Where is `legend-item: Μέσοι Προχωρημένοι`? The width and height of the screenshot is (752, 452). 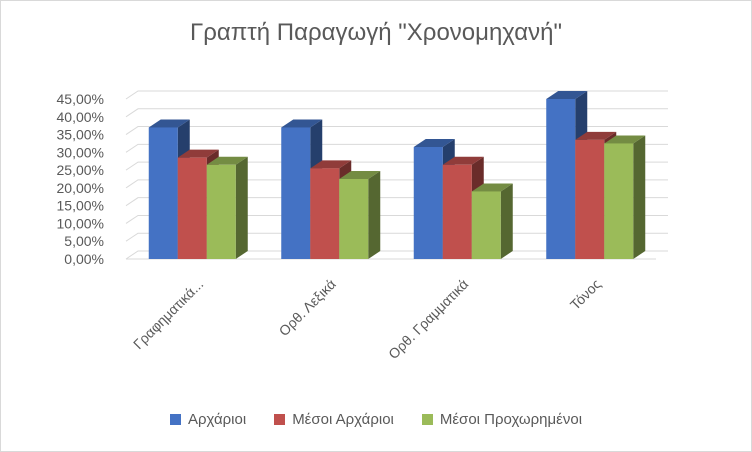
legend-item: Μέσοι Προχωρημένοι is located at coordinates (502, 419).